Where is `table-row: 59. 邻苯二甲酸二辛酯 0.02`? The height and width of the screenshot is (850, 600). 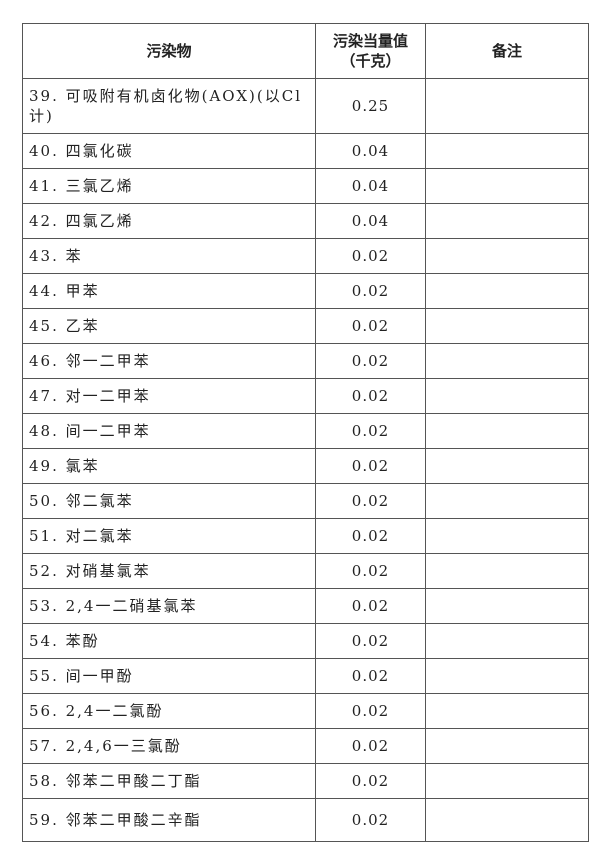 table-row: 59. 邻苯二甲酸二辛酯 0.02 is located at coordinates (305, 820).